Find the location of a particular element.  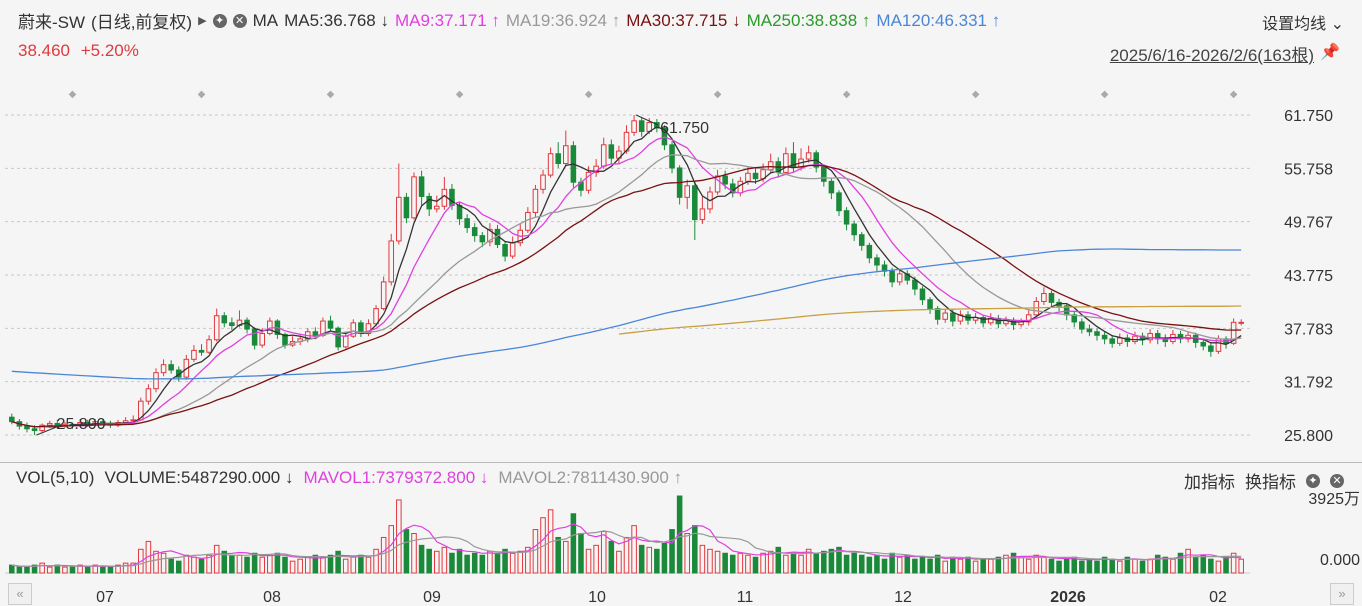

x-tick-label: 08 is located at coordinates (272, 597).